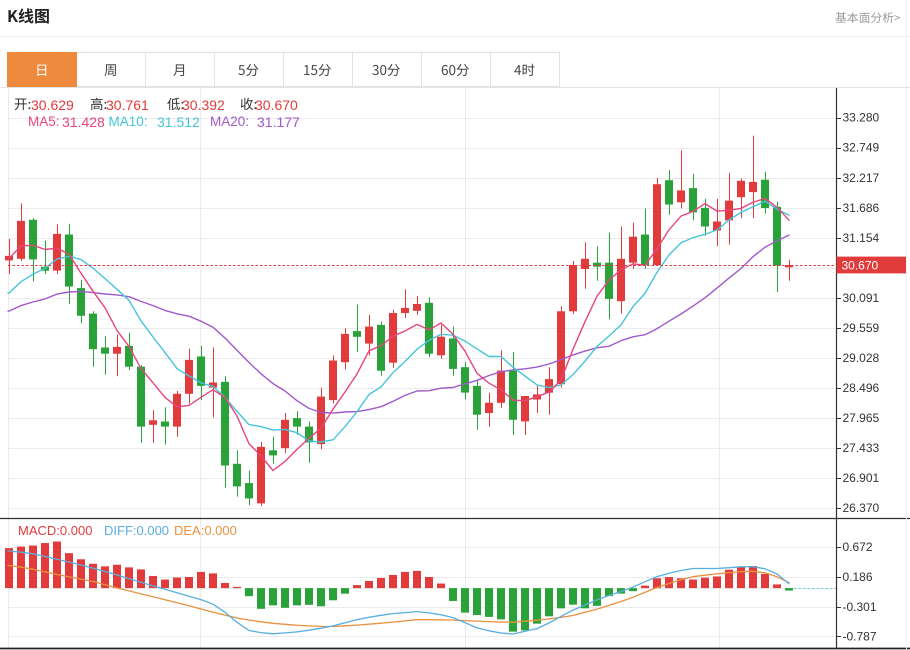  I want to click on current-price-tag: 30.670, so click(871, 265).